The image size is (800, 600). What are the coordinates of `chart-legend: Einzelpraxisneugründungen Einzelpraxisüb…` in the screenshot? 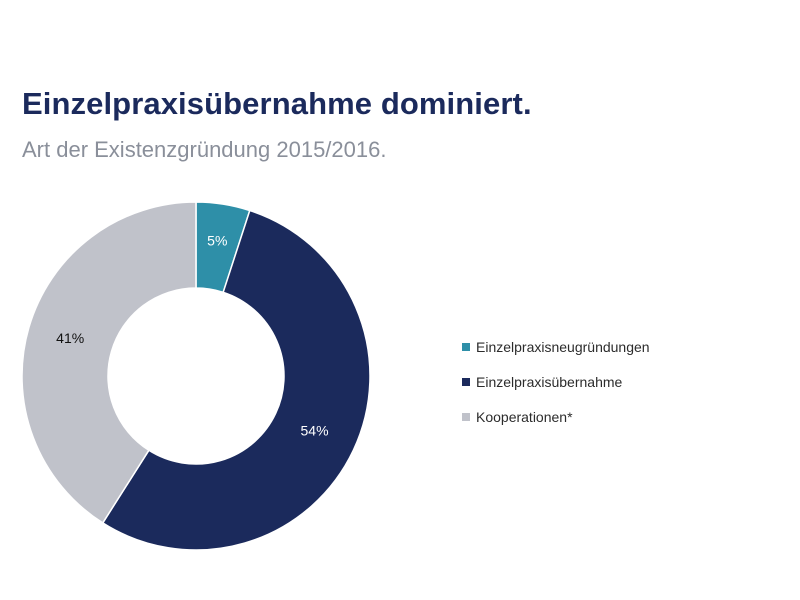 It's located at (556, 390).